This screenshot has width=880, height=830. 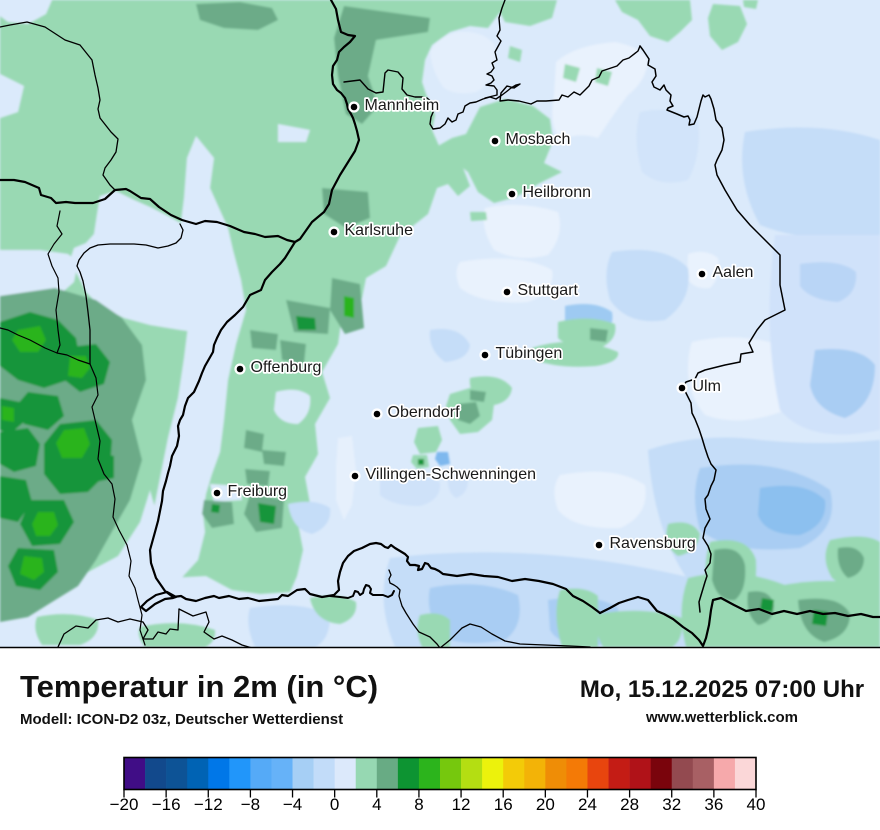 What do you see at coordinates (166, 804) in the screenshot?
I see `svg-text: −16` at bounding box center [166, 804].